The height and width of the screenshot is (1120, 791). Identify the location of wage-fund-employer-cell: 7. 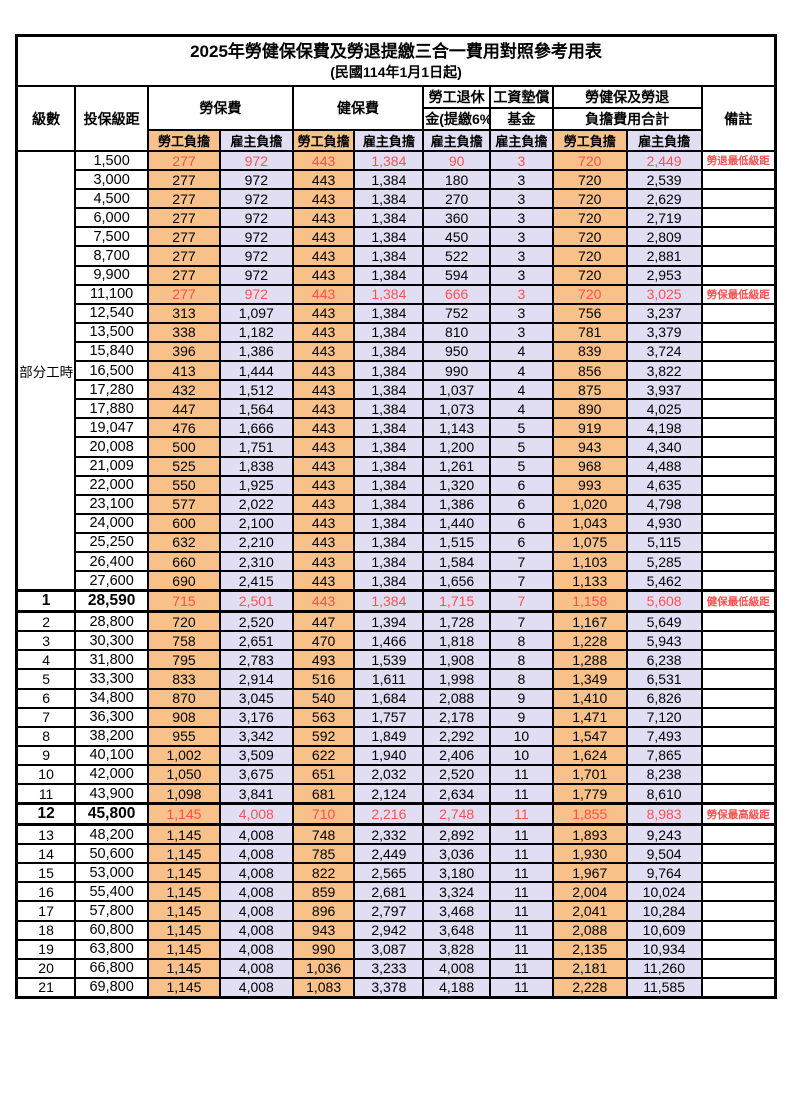
(521, 621).